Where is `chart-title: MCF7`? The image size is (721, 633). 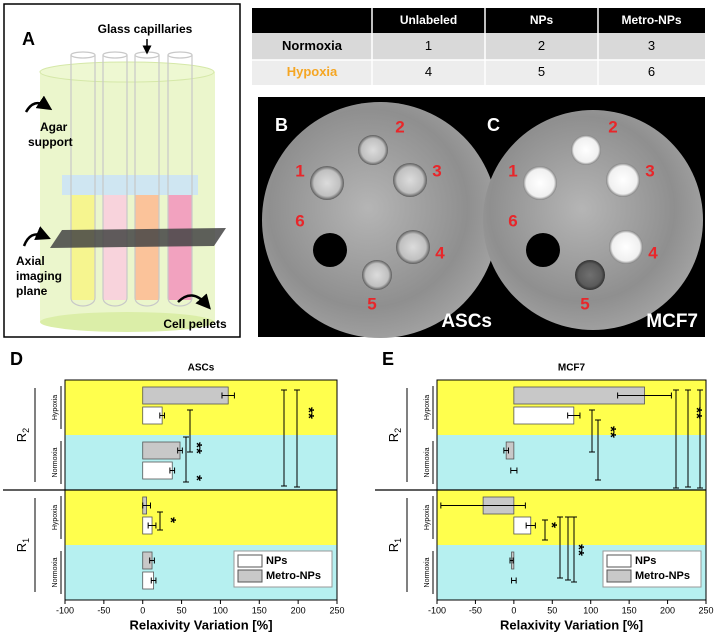 chart-title: MCF7 is located at coordinates (572, 368).